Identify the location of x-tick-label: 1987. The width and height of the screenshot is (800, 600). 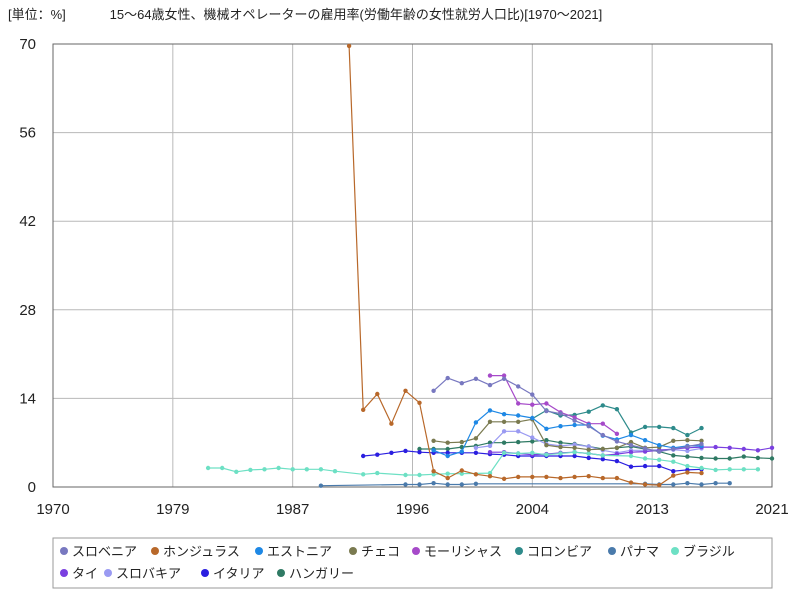
(292, 509).